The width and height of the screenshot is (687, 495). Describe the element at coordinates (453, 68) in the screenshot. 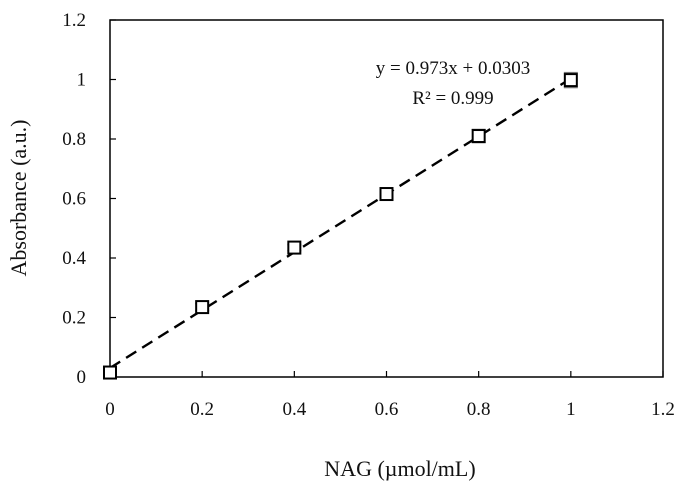

I see `trendline-equation: y = 0.973x + 0.0303` at that location.